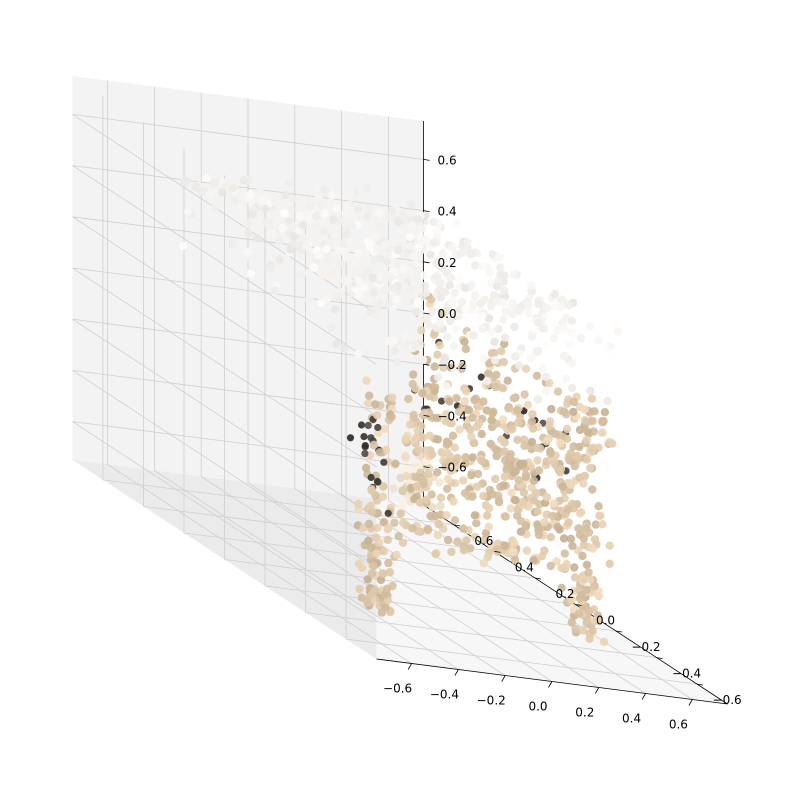 The image size is (800, 800). I want to click on x-tick-label: 0.2, so click(584, 713).